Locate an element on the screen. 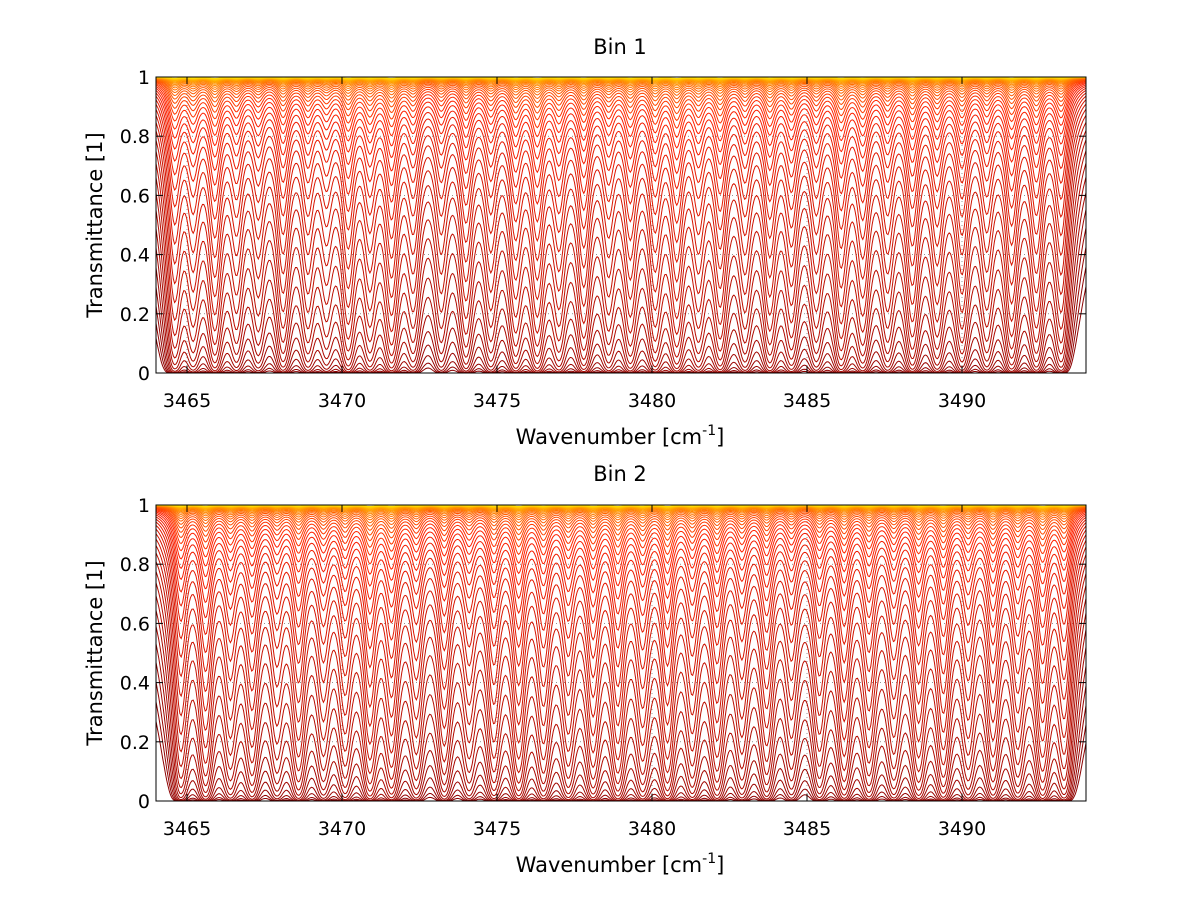  chart-title: Bin 1 is located at coordinates (620, 47).